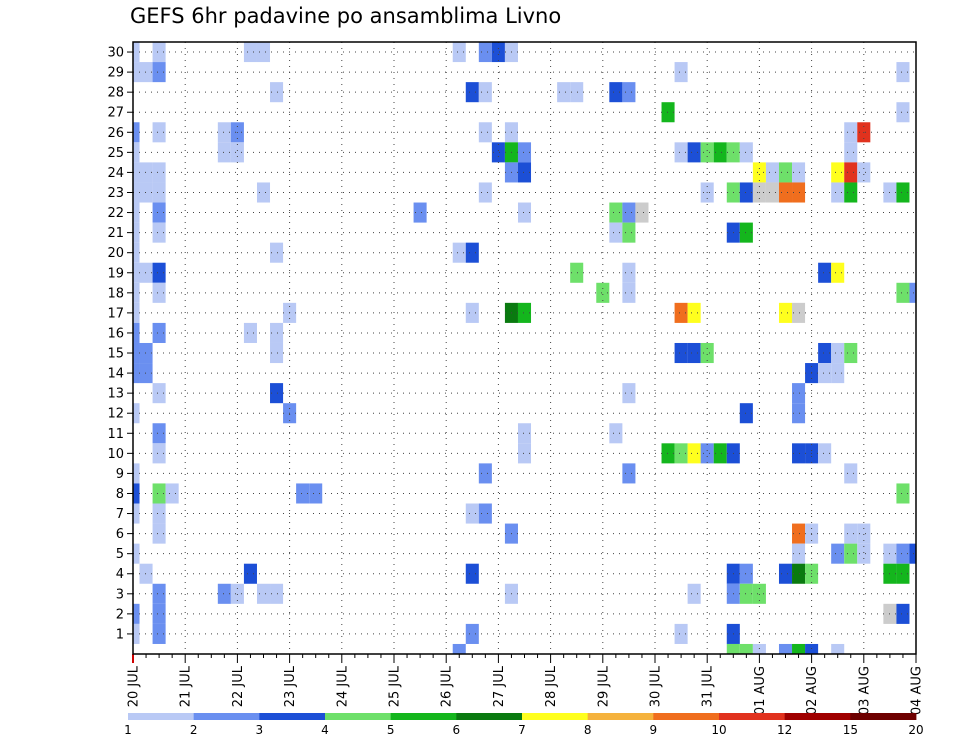 The height and width of the screenshot is (742, 960). Describe the element at coordinates (194, 730) in the screenshot. I see `colorbar-label: 2` at that location.